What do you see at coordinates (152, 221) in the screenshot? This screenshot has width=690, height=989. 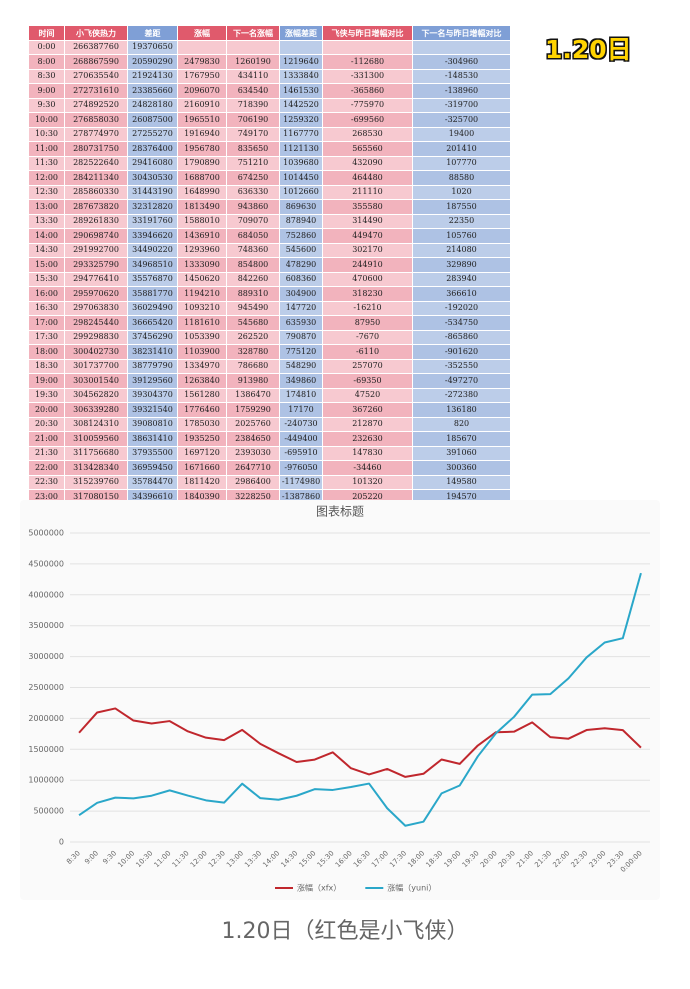 I see `table-cell: 33191760` at bounding box center [152, 221].